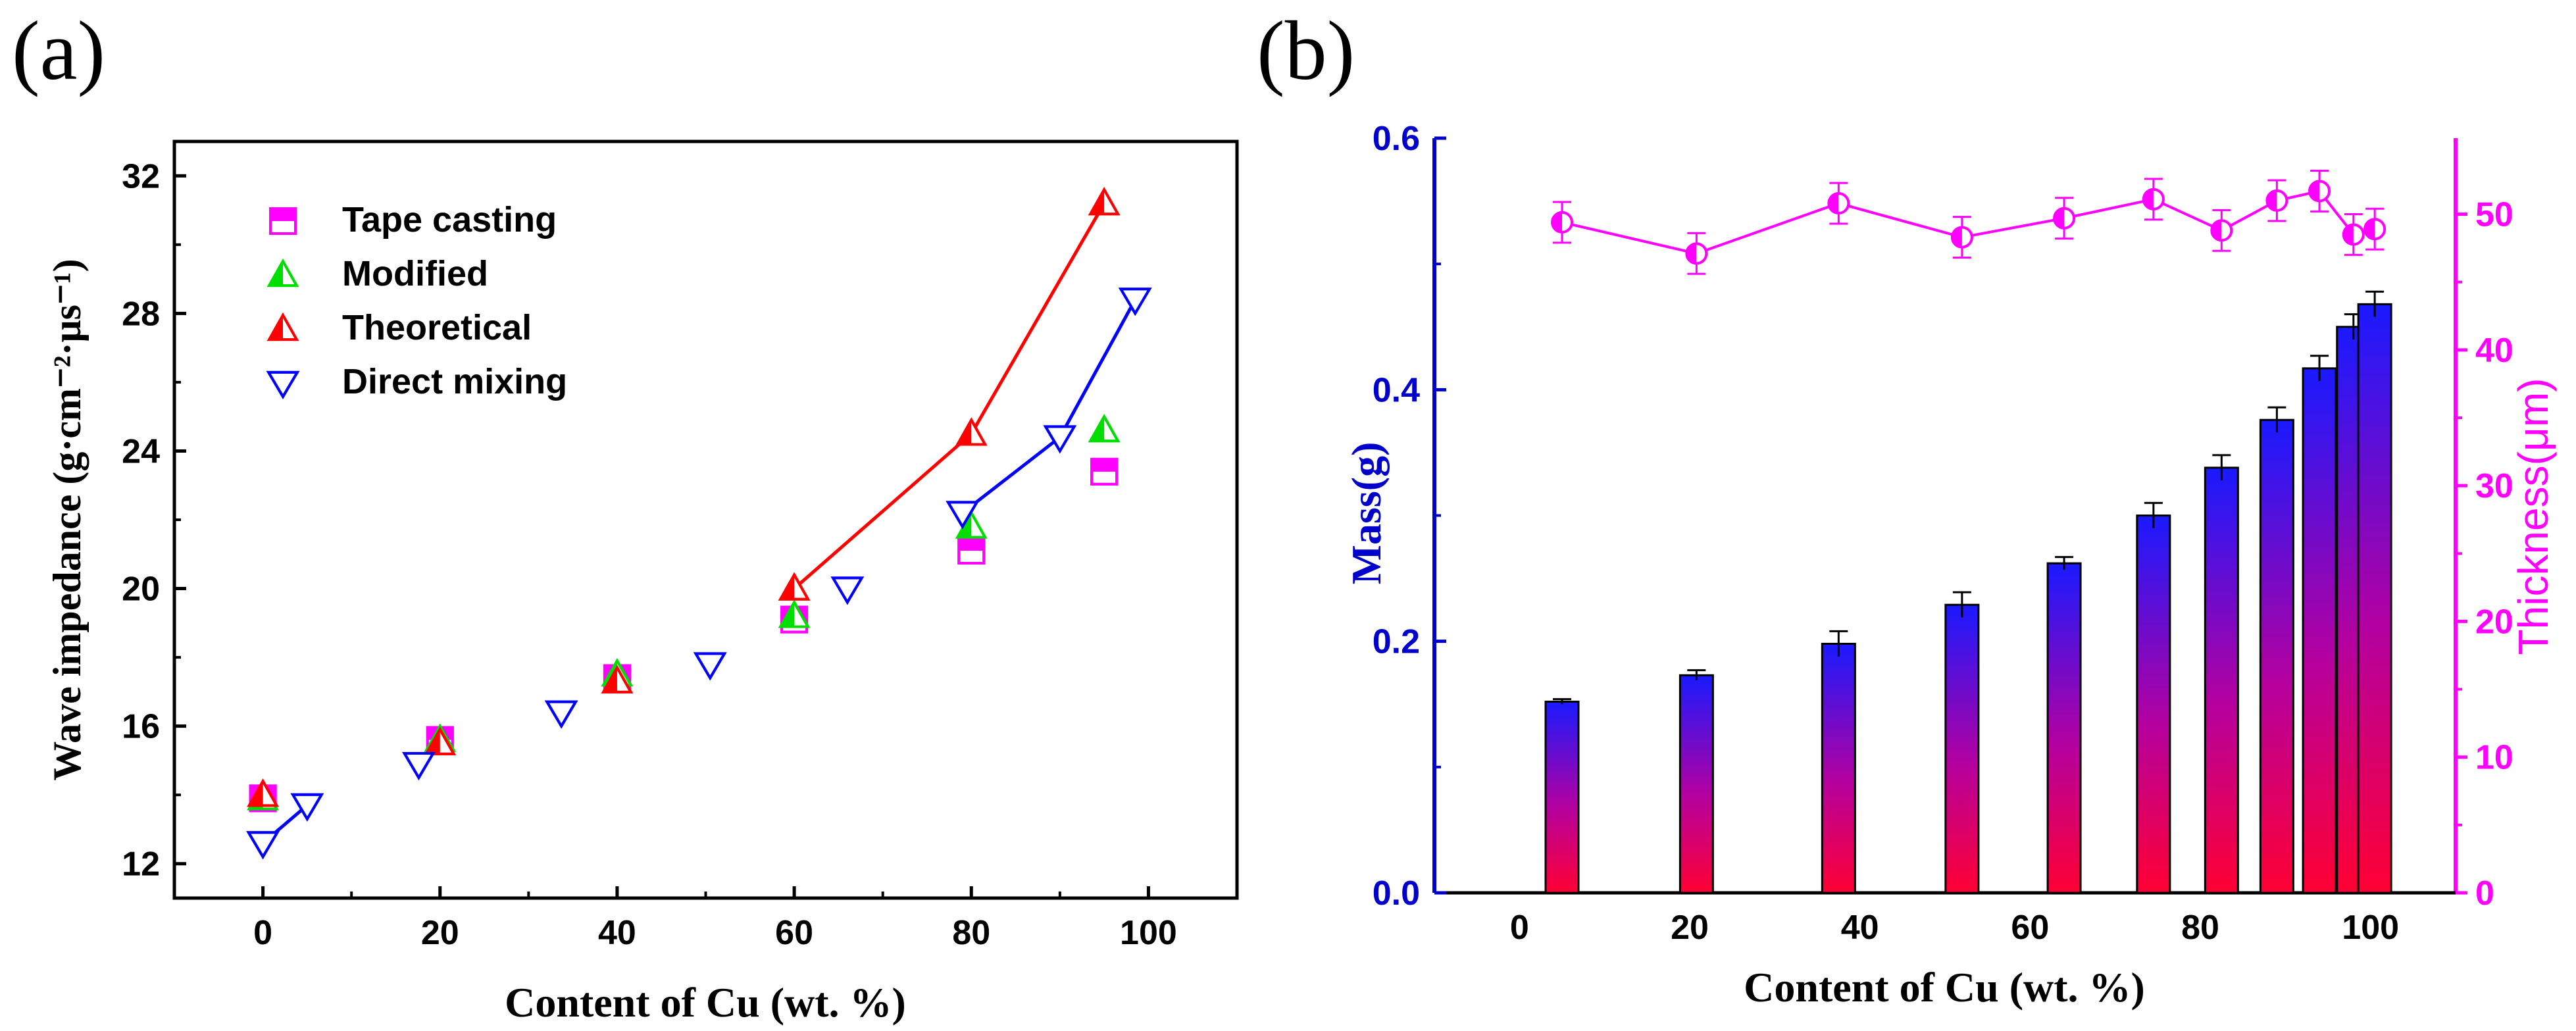 The height and width of the screenshot is (1031, 2576). What do you see at coordinates (67, 519) in the screenshot?
I see `y-axis-title-a: Wave impedance (g·cm⁻²·μs⁻¹)` at bounding box center [67, 519].